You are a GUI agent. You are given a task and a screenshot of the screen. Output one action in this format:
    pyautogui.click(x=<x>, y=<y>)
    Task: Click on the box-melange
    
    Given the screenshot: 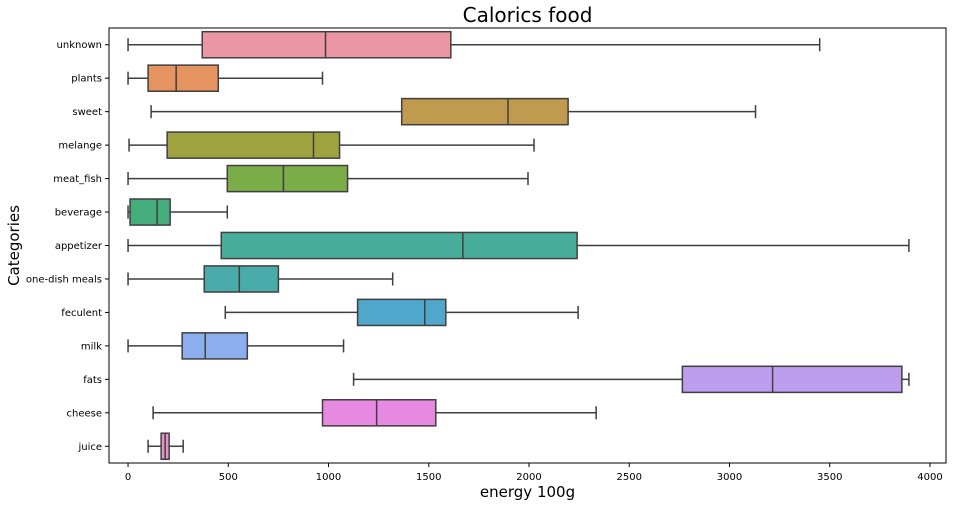 What is the action you would take?
    pyautogui.click(x=331, y=145)
    